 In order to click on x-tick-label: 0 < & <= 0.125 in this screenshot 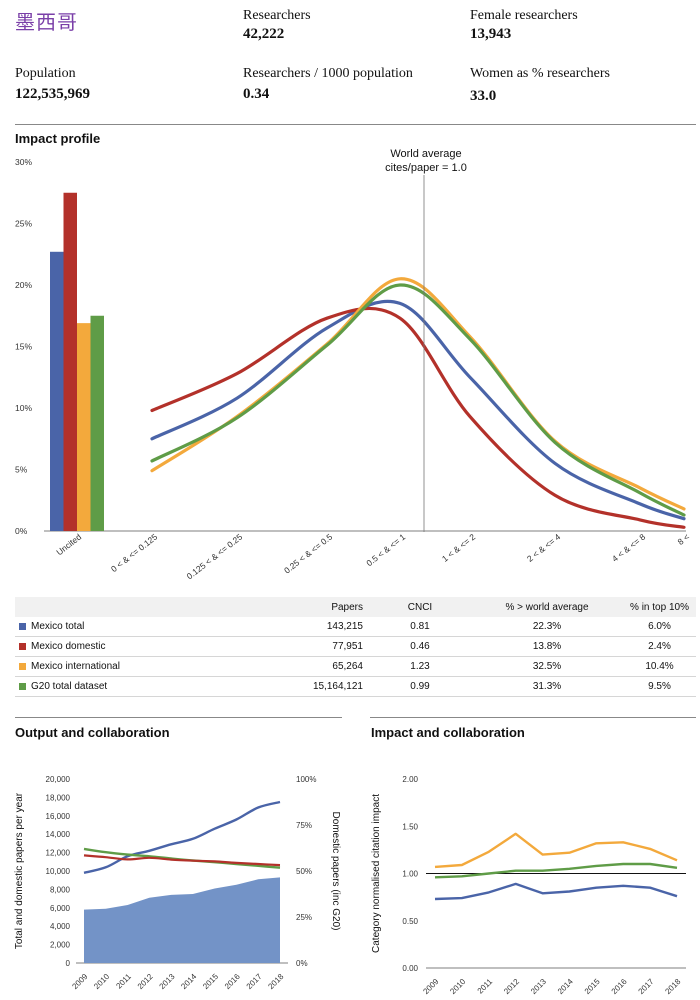, I will do `click(134, 553)`.